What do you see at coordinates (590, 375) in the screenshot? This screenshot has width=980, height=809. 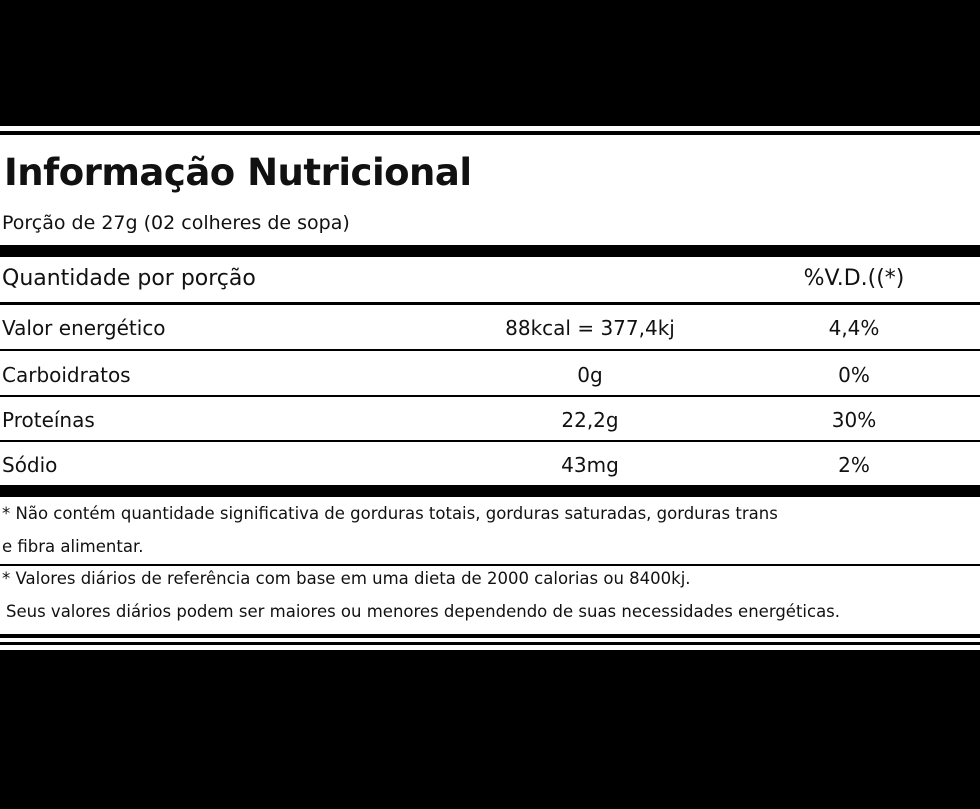 I see `nutrient-amount: 0g` at bounding box center [590, 375].